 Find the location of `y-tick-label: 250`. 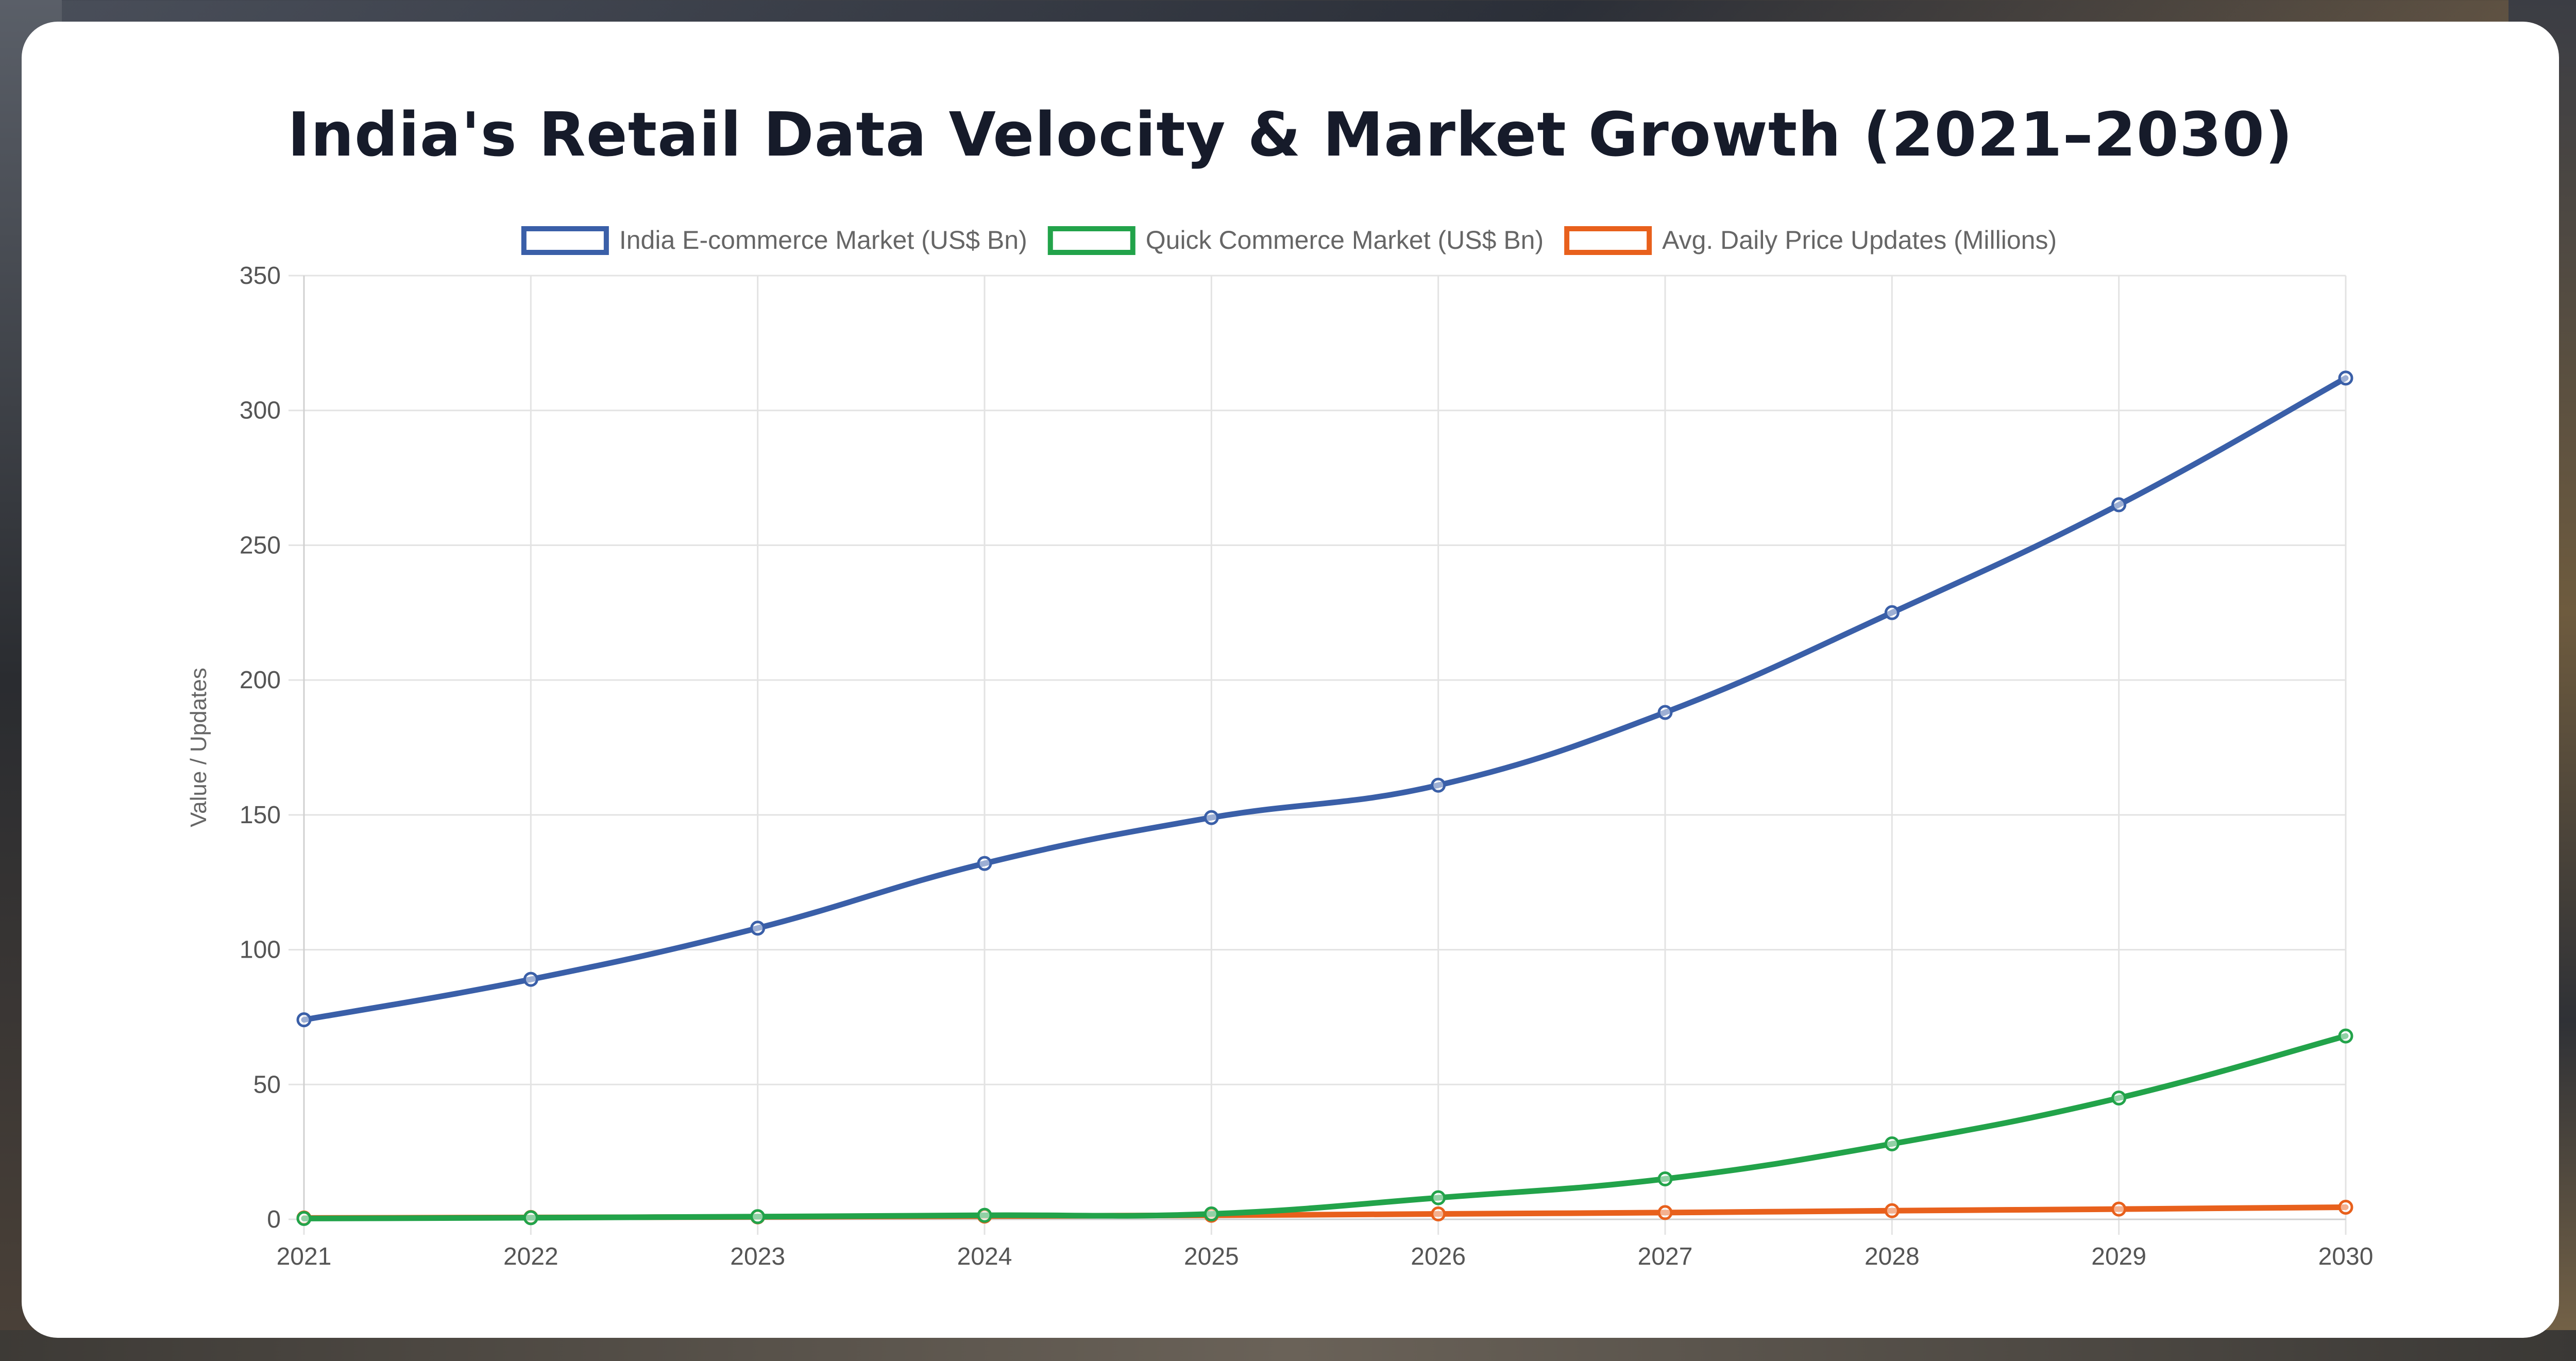

y-tick-label: 250 is located at coordinates (260, 545).